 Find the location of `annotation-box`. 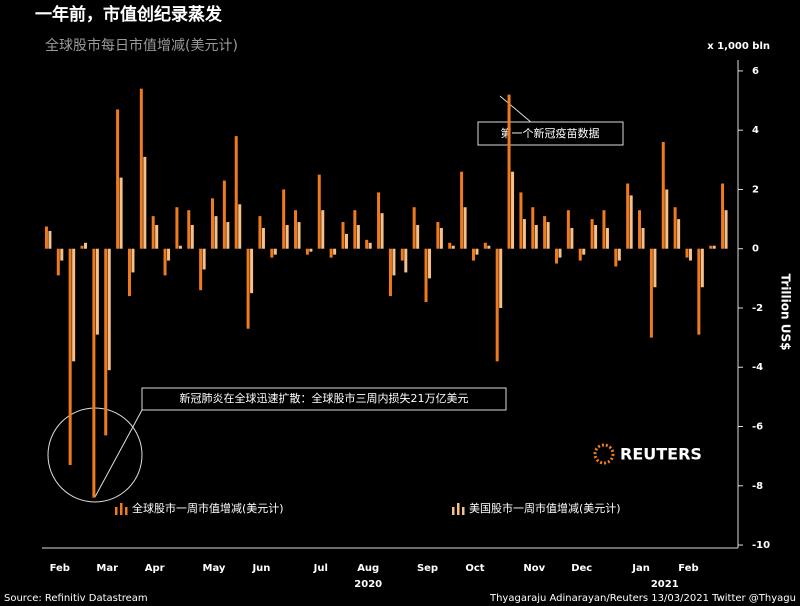

annotation-box is located at coordinates (324, 399).